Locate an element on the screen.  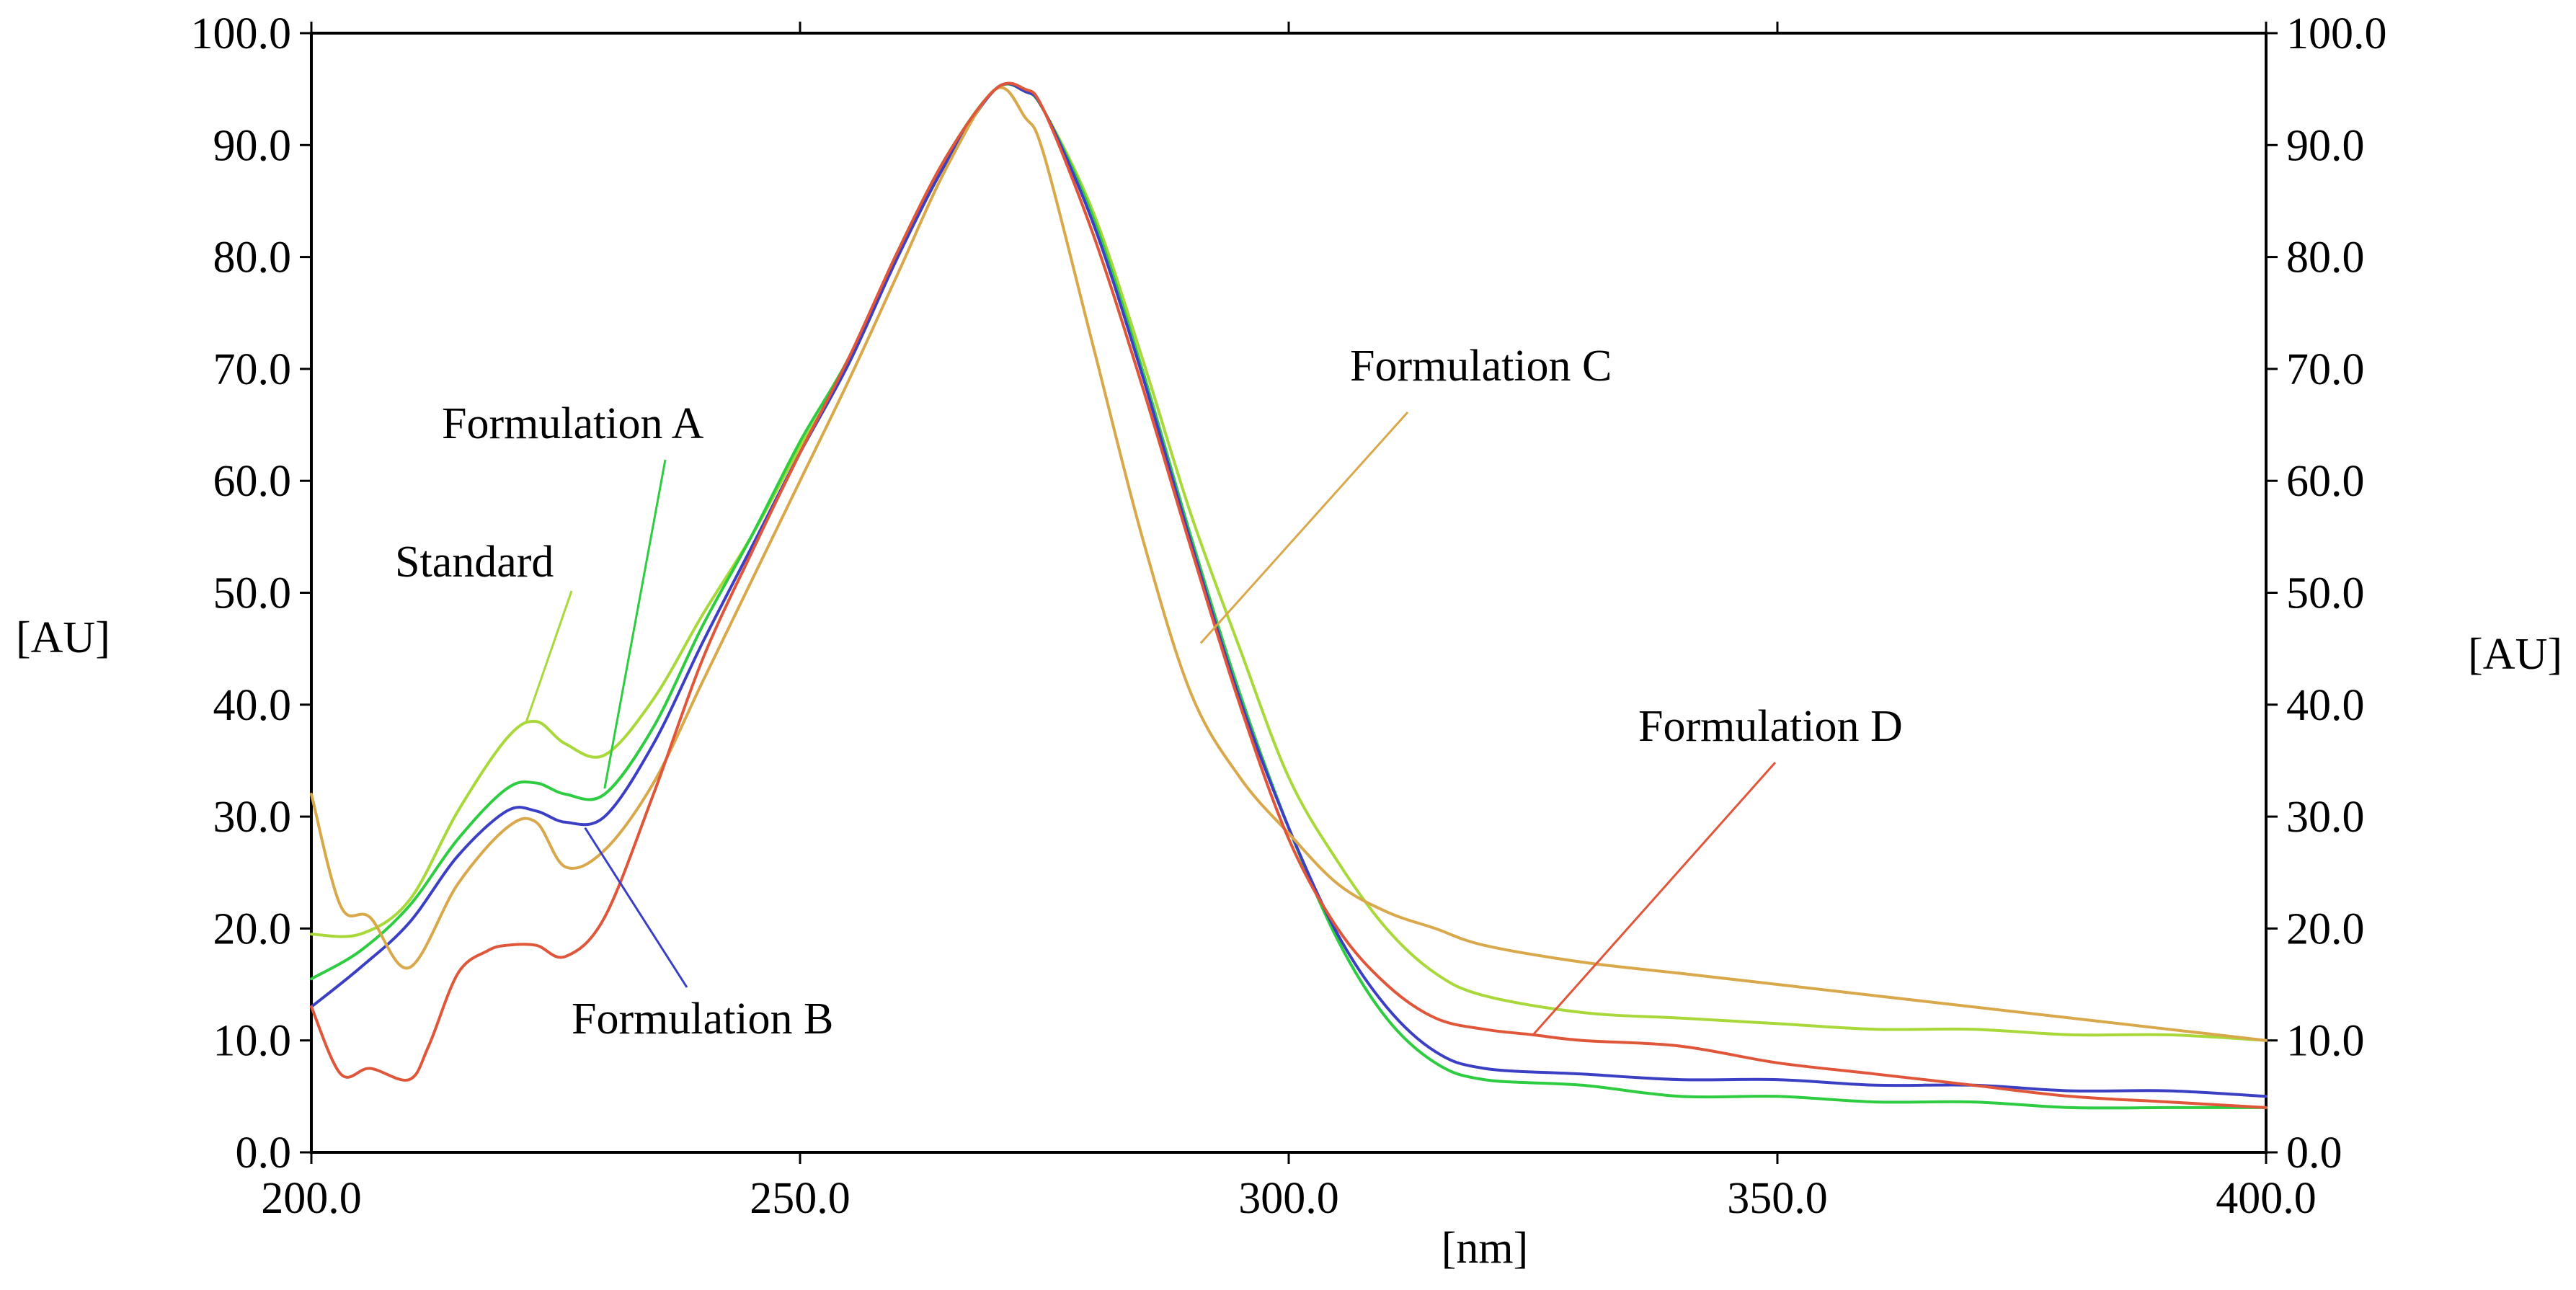
x-tick-label: 200.0 is located at coordinates (311, 1198).